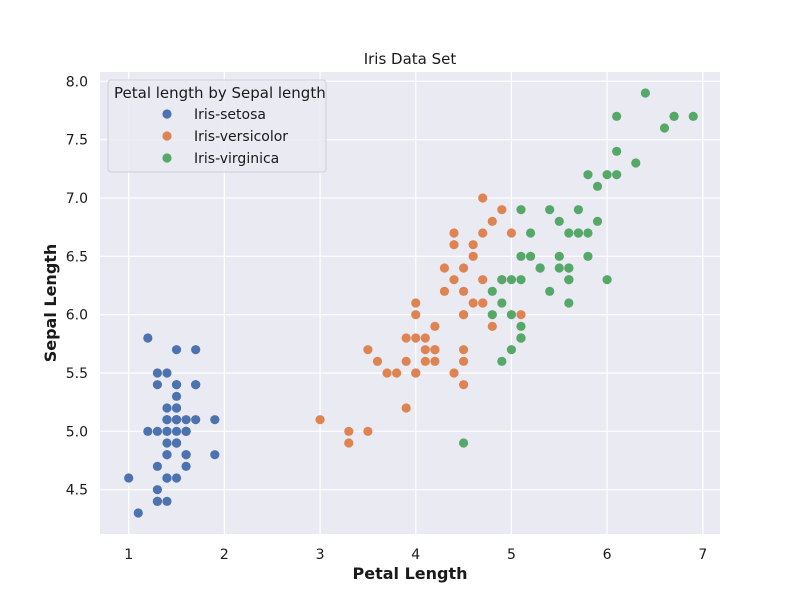 This screenshot has height=600, width=800. What do you see at coordinates (320, 555) in the screenshot?
I see `x-tick-label: 3` at bounding box center [320, 555].